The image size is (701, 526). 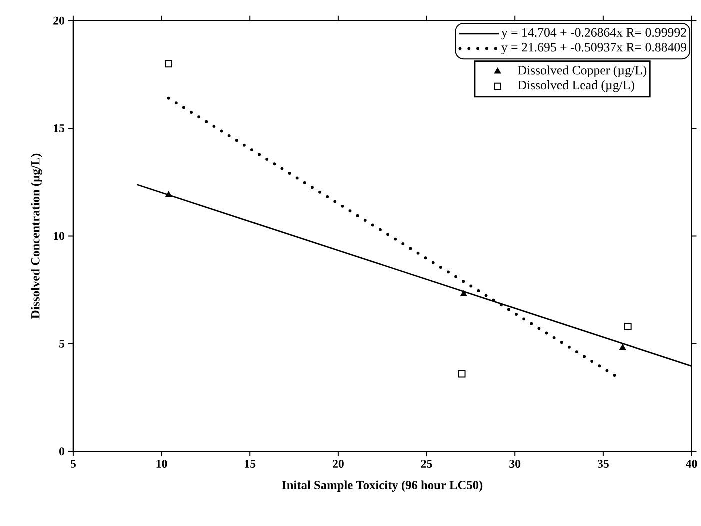 What do you see at coordinates (59, 20) in the screenshot?
I see `y-tick-label: 20` at bounding box center [59, 20].